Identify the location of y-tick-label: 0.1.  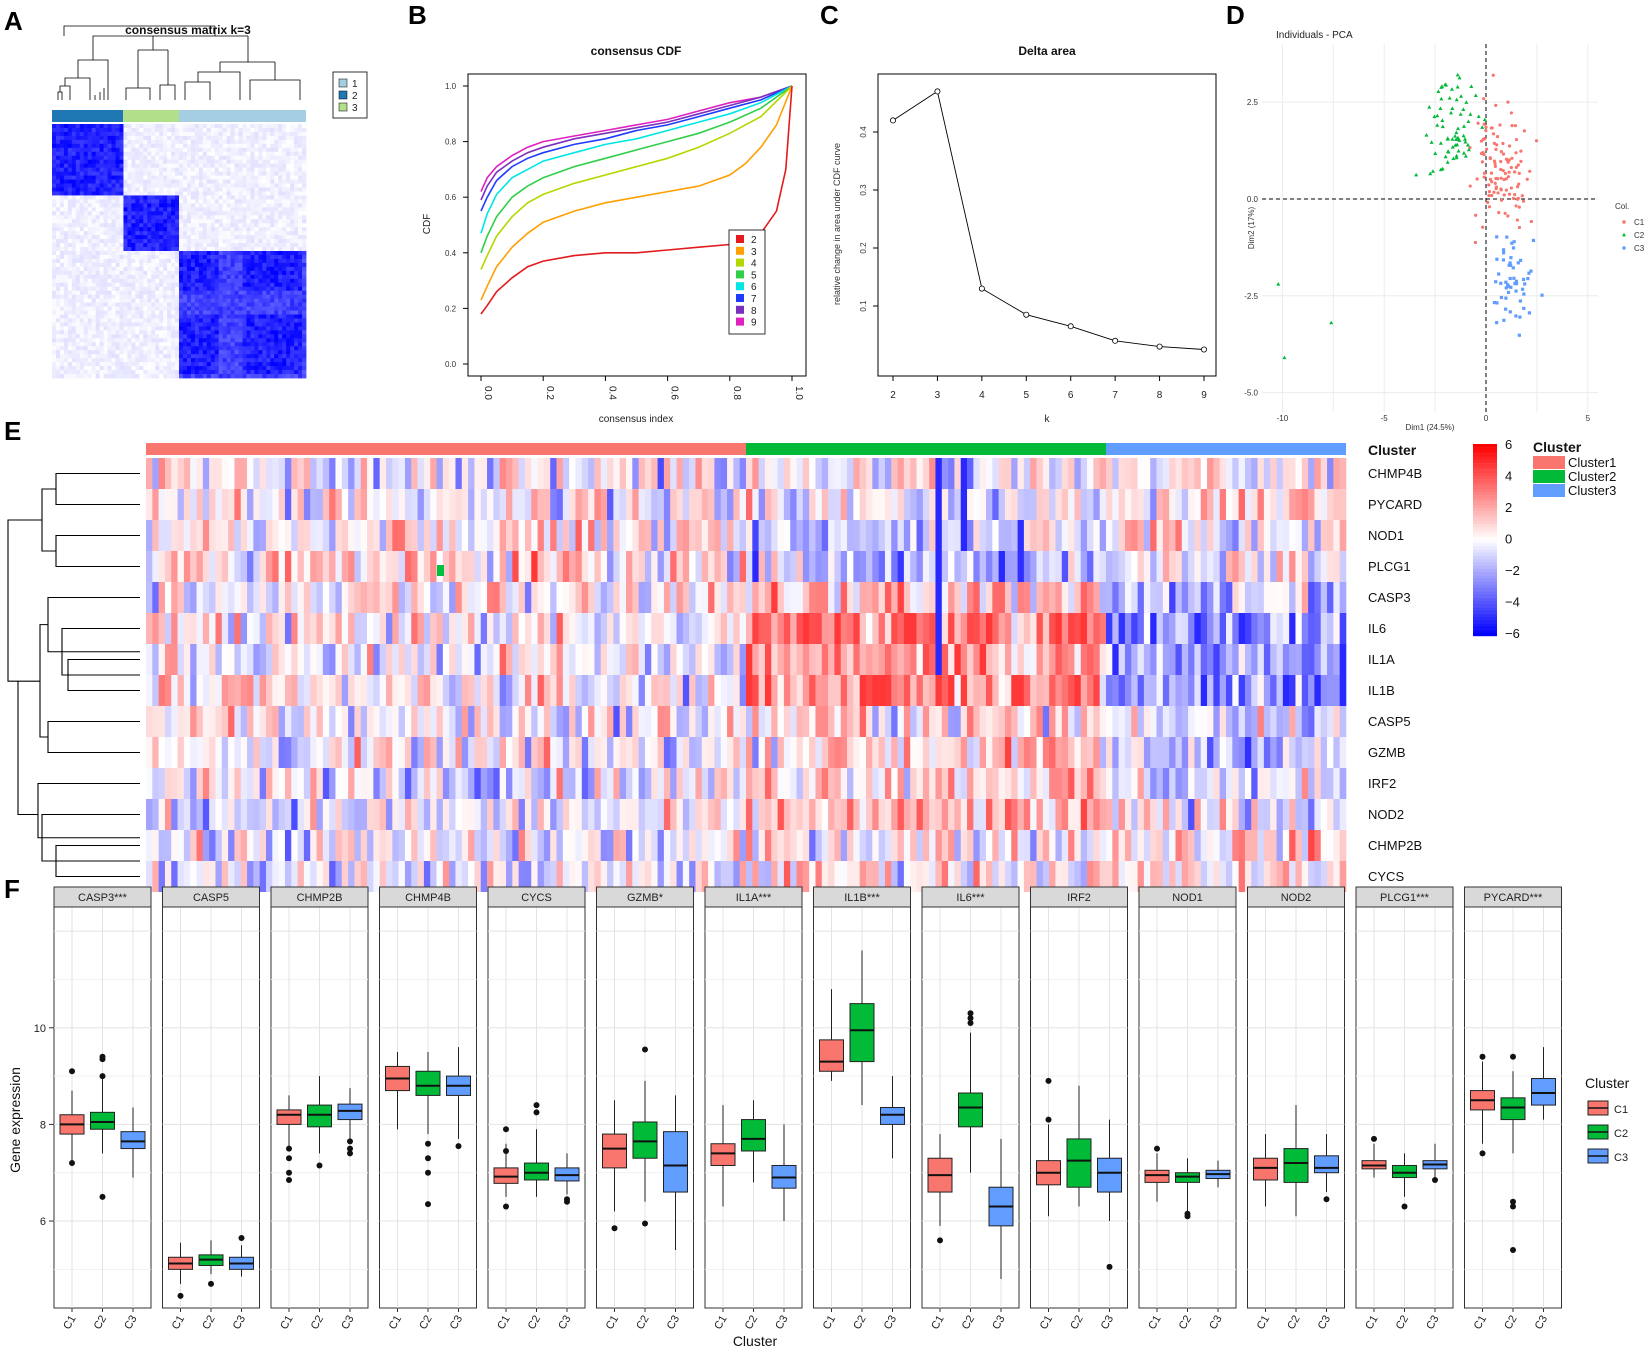
(863, 306).